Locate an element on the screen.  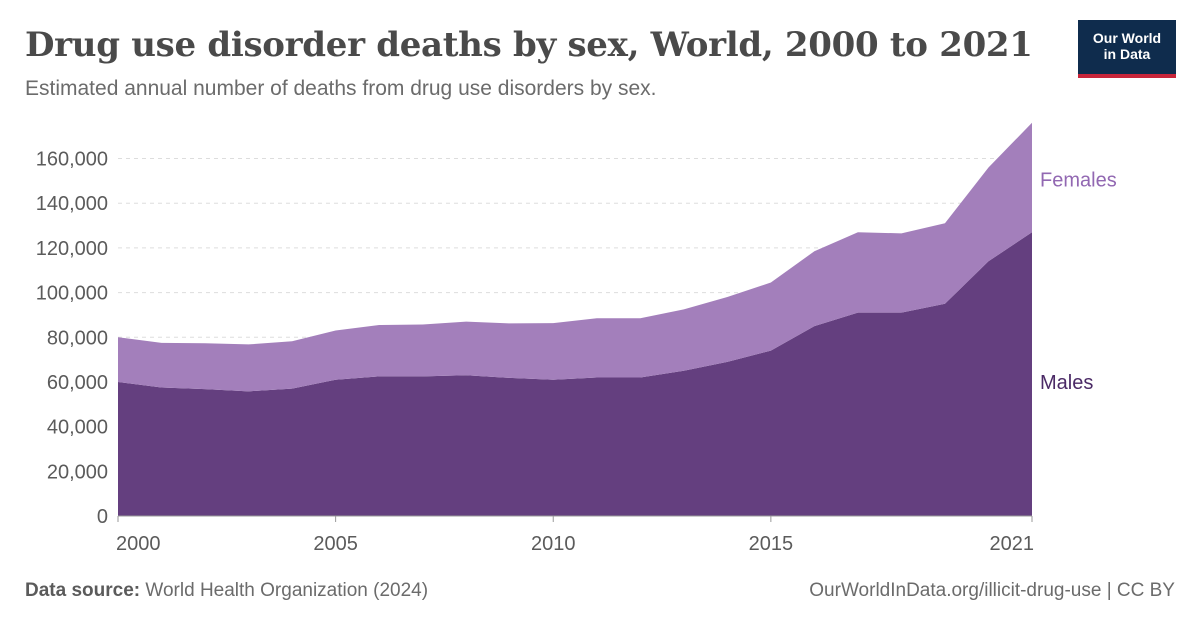
series-label-females: Females is located at coordinates (1078, 181).